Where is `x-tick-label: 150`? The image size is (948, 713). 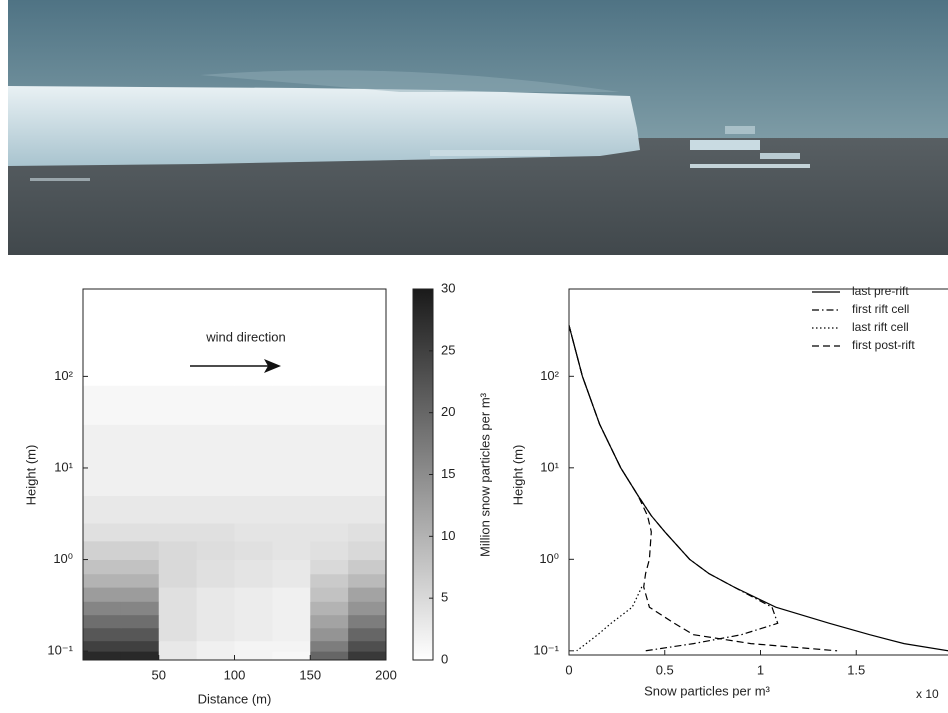
x-tick-label: 150 is located at coordinates (310, 674).